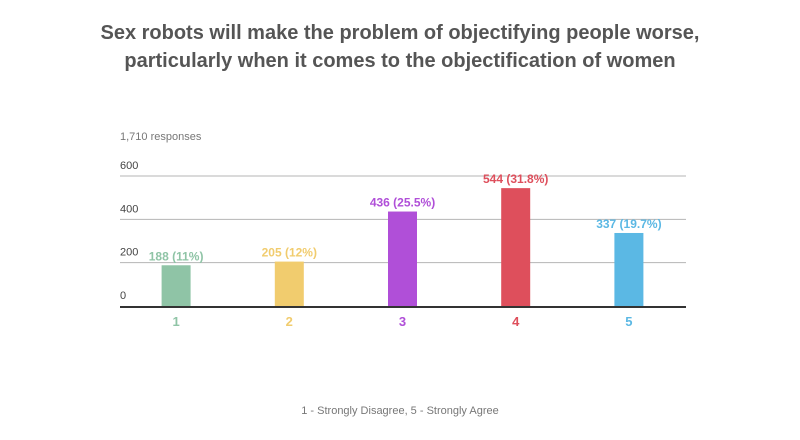 The height and width of the screenshot is (440, 800). I want to click on data-label: 337 (19.7%), so click(628, 224).